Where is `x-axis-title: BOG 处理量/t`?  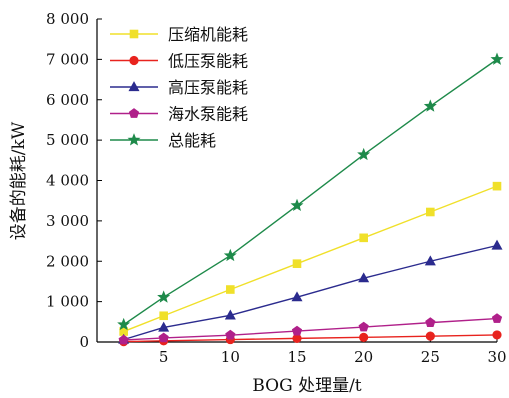
x-axis-title: BOG 处理量/t is located at coordinates (306, 385).